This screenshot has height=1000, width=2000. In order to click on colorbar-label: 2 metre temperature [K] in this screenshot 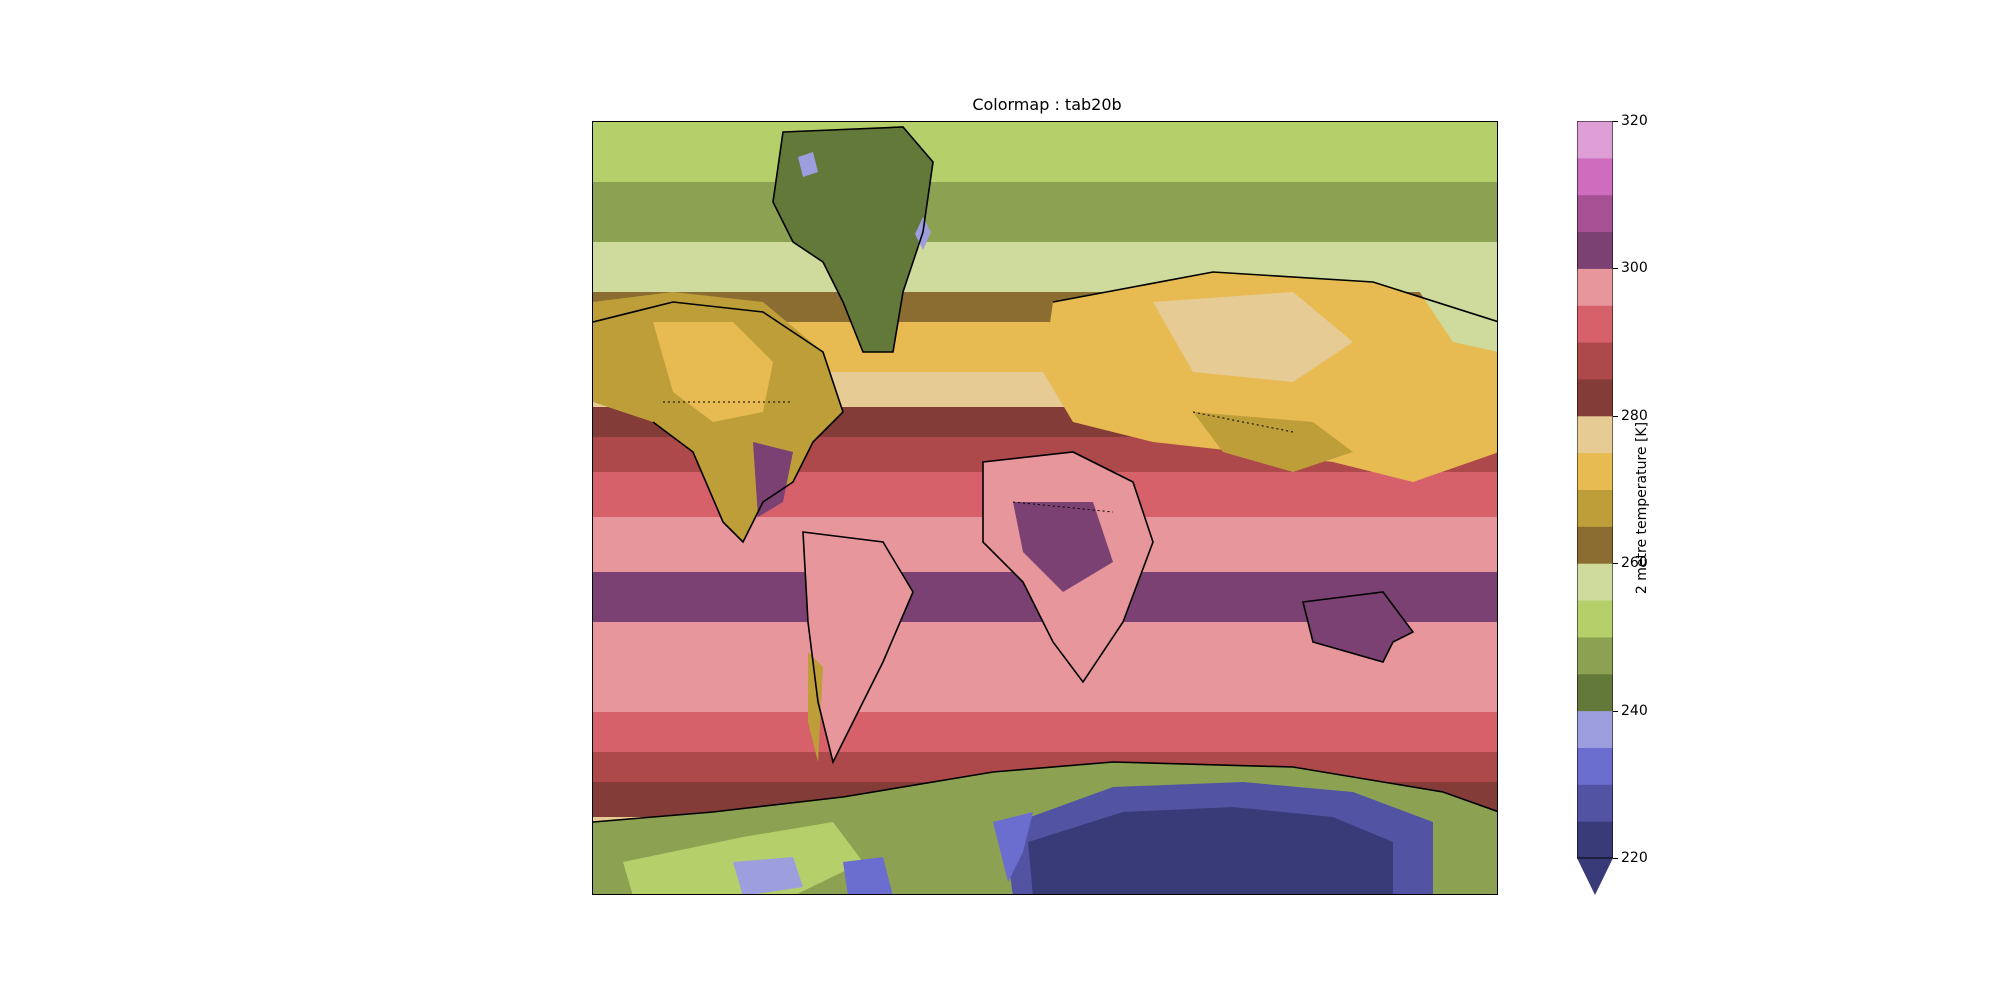, I will do `click(1642, 508)`.